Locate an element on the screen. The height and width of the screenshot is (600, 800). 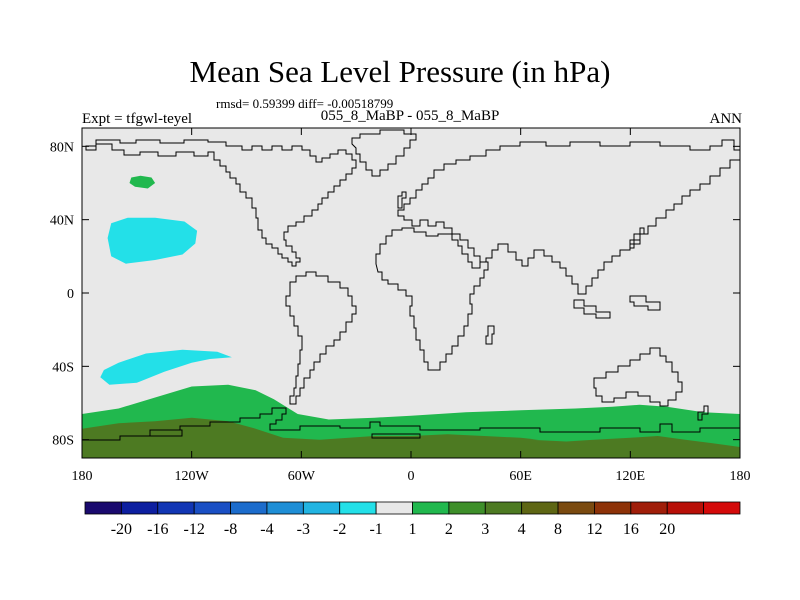
colorbar-label: -12 is located at coordinates (194, 529).